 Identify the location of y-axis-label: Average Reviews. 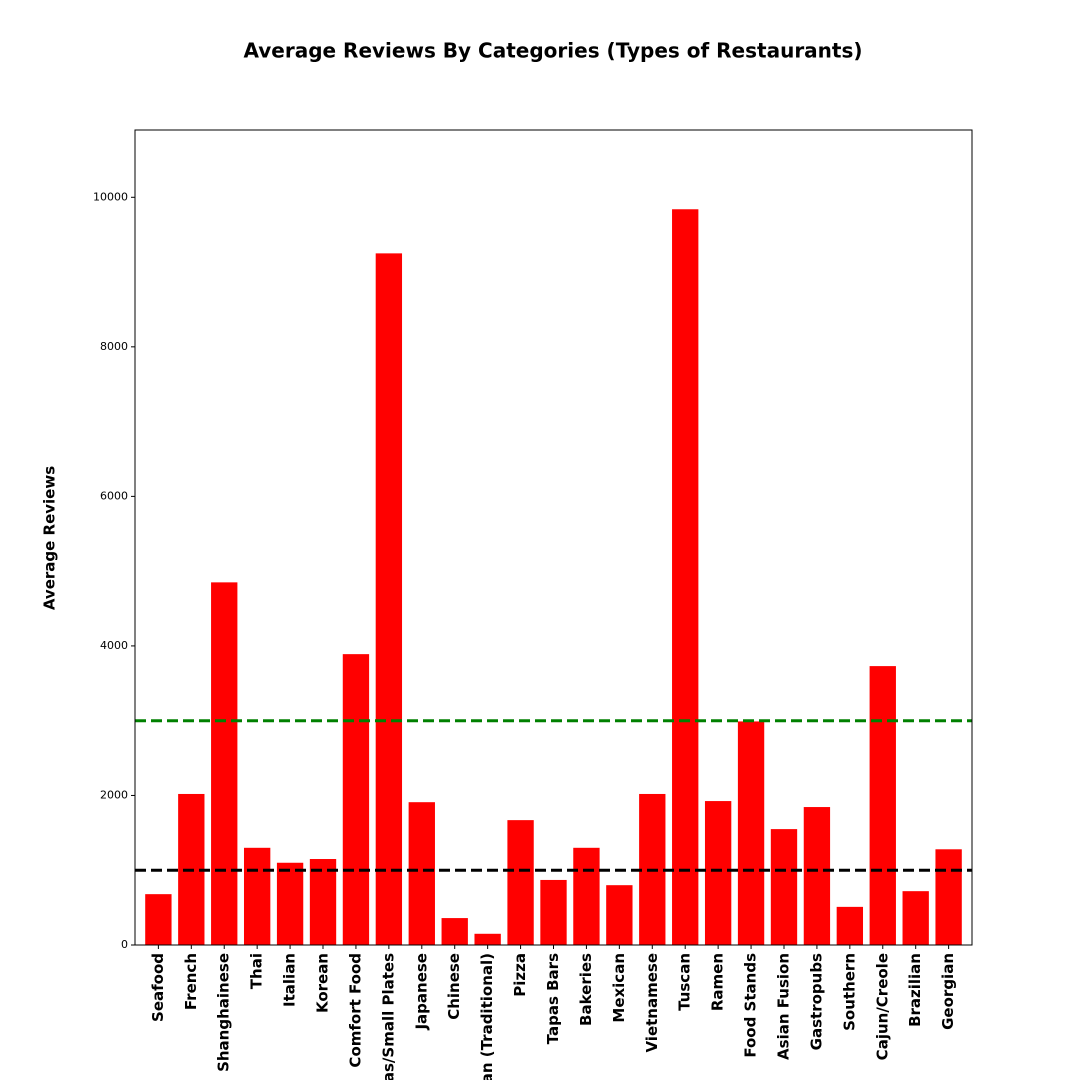
(50, 538).